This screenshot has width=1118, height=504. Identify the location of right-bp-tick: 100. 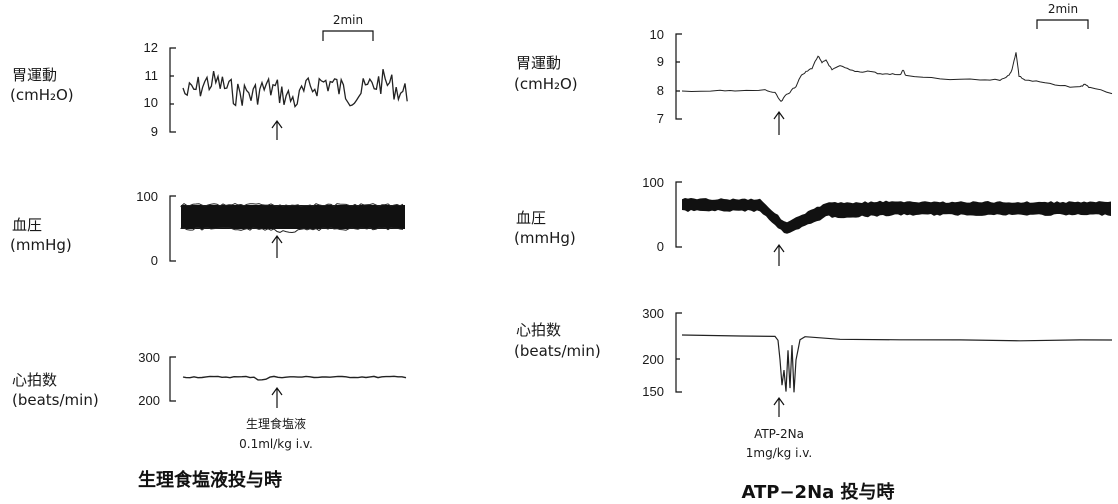
(653, 182).